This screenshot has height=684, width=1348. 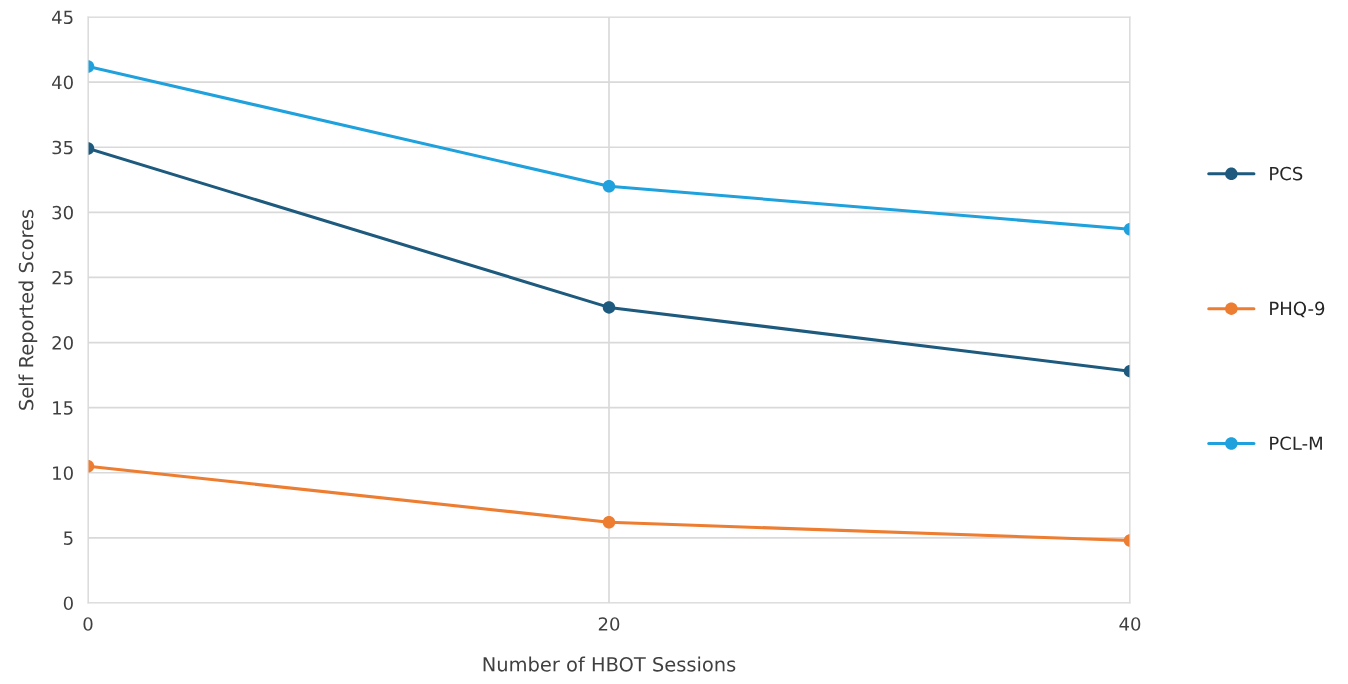 What do you see at coordinates (1297, 309) in the screenshot?
I see `legend-label: PHQ-9` at bounding box center [1297, 309].